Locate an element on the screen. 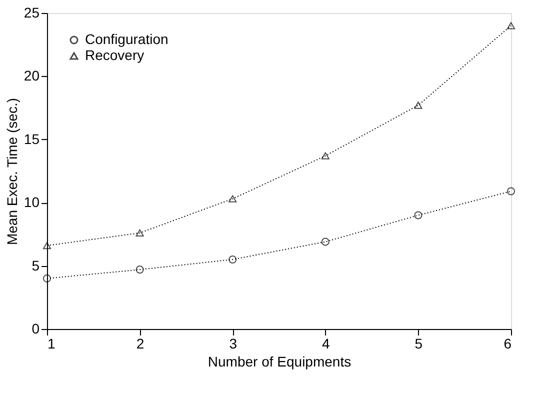 This screenshot has height=403, width=549. x-tick-label: 3 is located at coordinates (233, 344).